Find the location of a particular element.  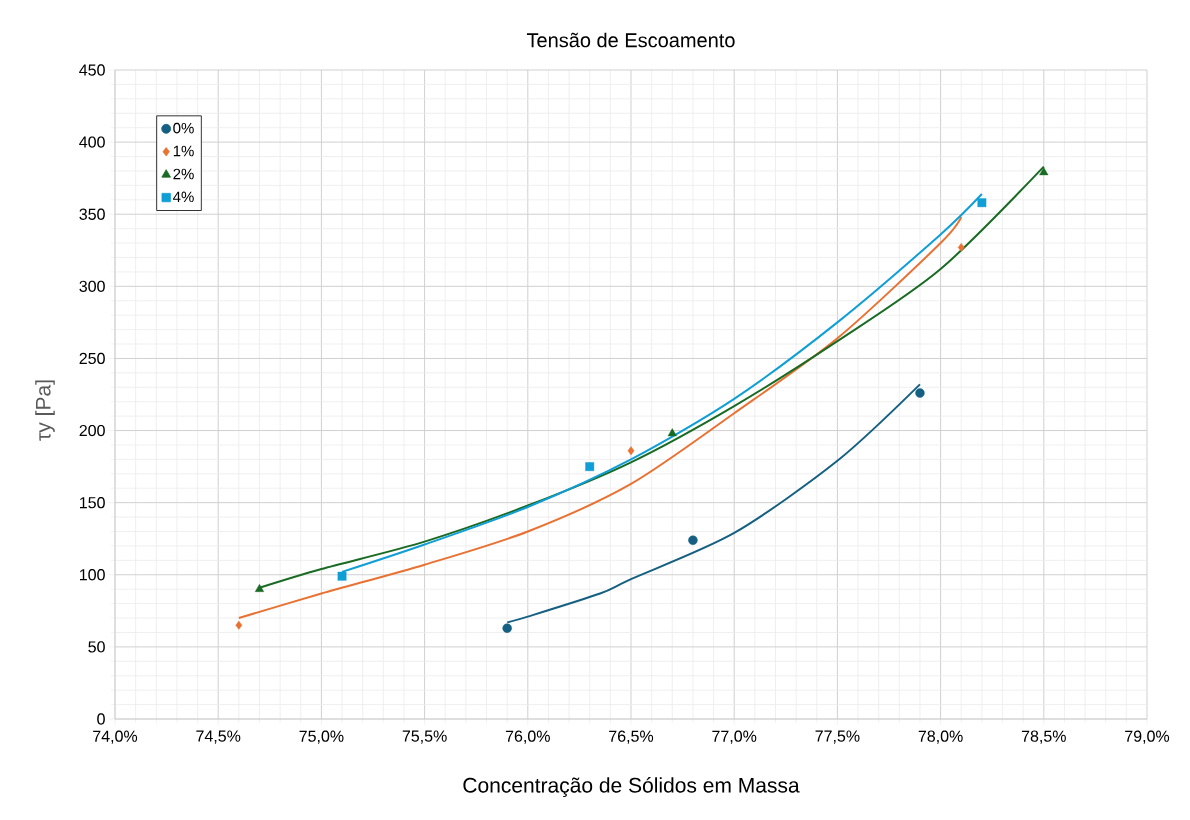

x-tick-label: 74,0% is located at coordinates (115, 737).